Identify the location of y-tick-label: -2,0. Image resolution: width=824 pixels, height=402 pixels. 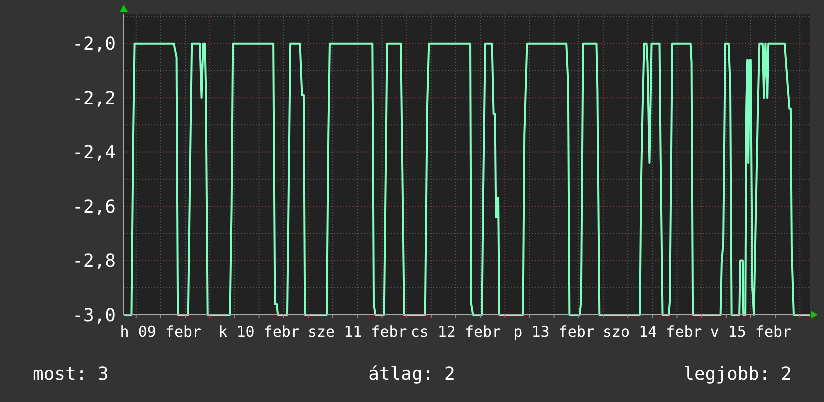
(94, 45).